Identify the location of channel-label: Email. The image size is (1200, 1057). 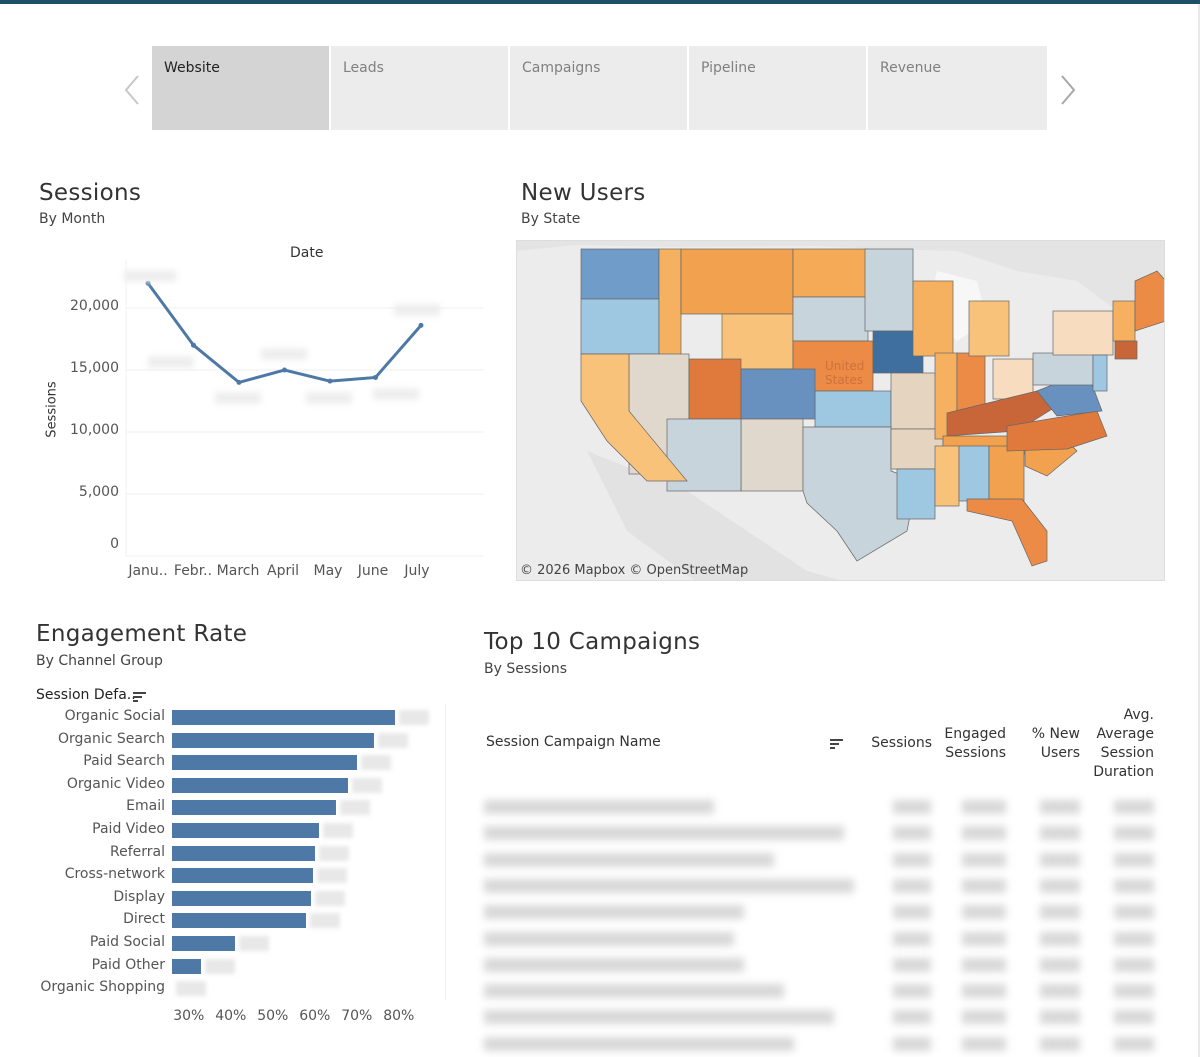
(145, 806).